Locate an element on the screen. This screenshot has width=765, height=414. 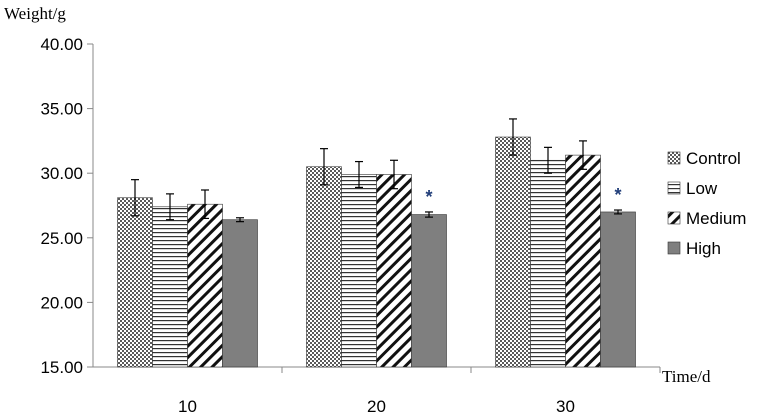
legend-label-low: Low is located at coordinates (702, 188).